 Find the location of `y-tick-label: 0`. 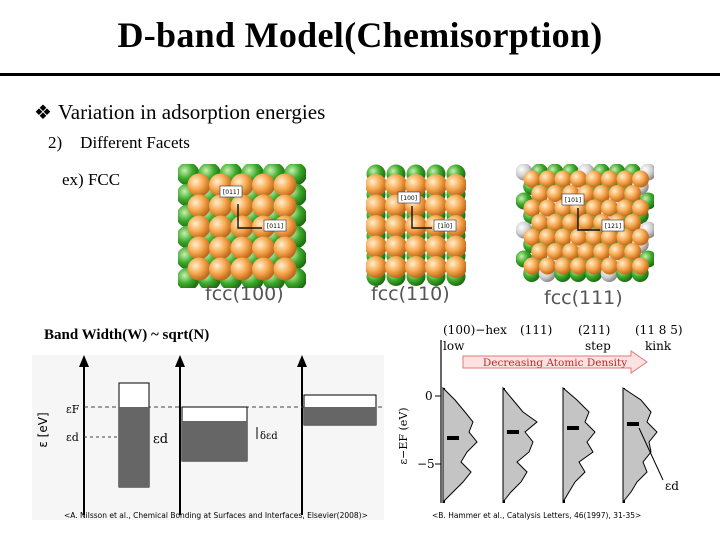

y-tick-label: 0 is located at coordinates (429, 396).